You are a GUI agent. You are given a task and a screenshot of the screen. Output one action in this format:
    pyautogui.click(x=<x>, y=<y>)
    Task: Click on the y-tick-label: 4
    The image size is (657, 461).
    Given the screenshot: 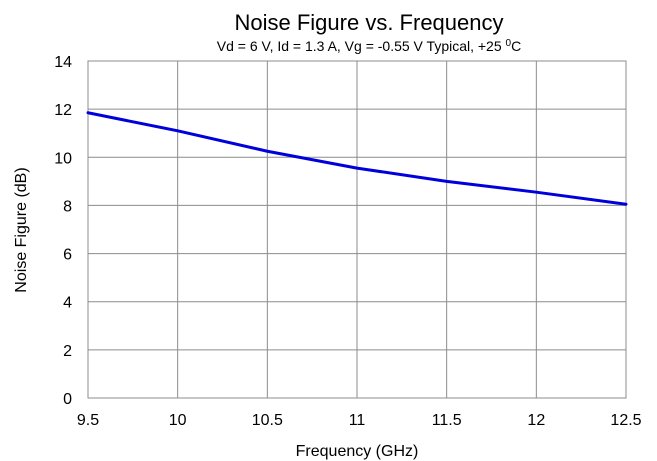 What is the action you would take?
    pyautogui.click(x=67, y=303)
    